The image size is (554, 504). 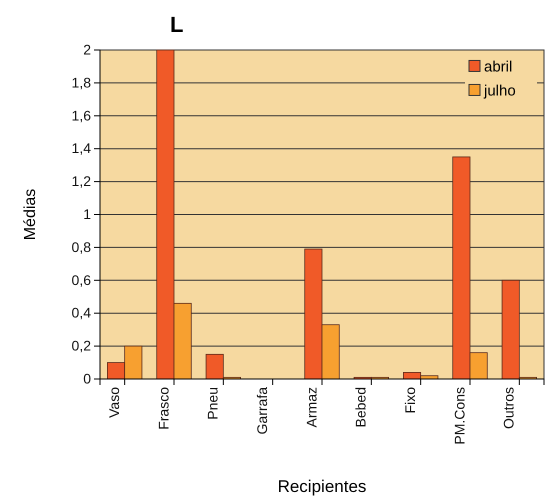 What do you see at coordinates (410, 400) in the screenshot?
I see `x-tick-label: Fixo` at bounding box center [410, 400].